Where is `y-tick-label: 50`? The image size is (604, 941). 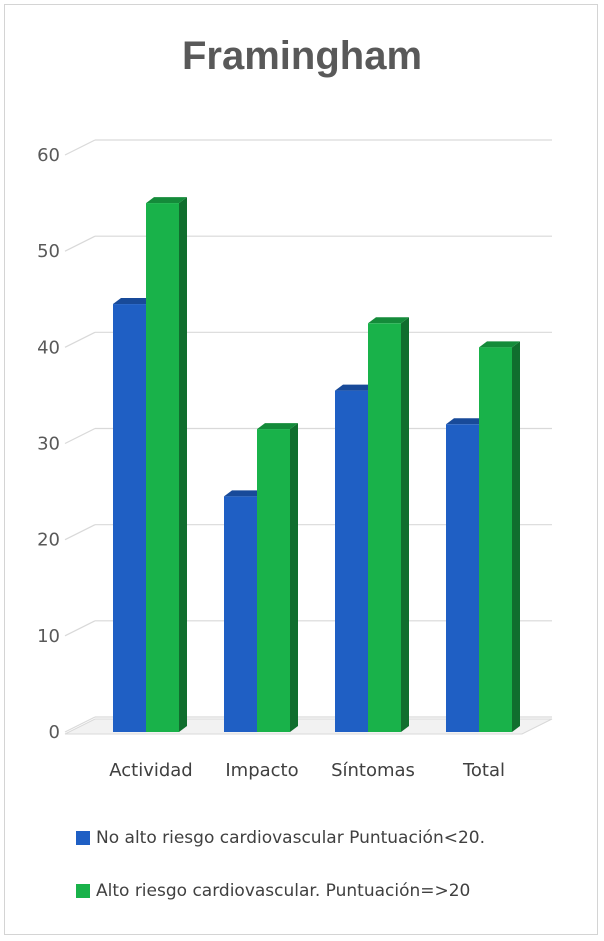 y-tick-label: 50 is located at coordinates (48, 251).